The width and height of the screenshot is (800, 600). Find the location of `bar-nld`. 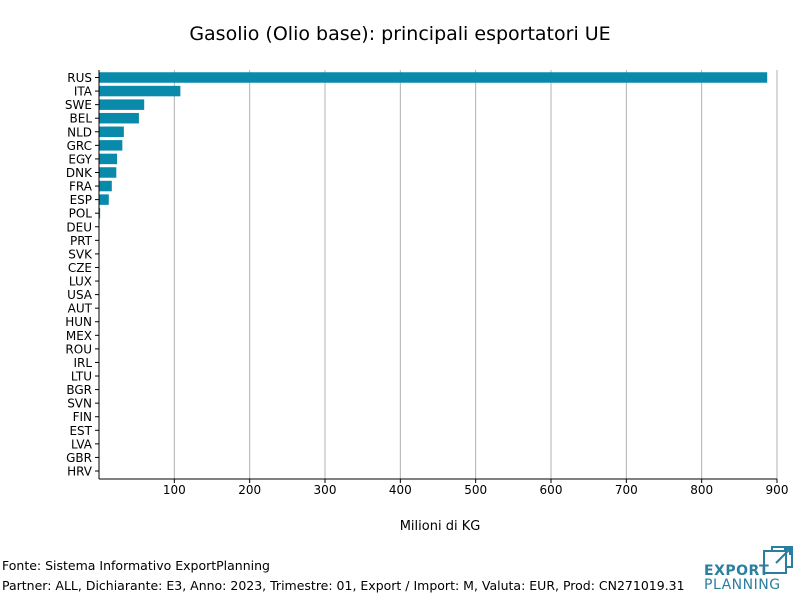

bar-nld is located at coordinates (111, 132).